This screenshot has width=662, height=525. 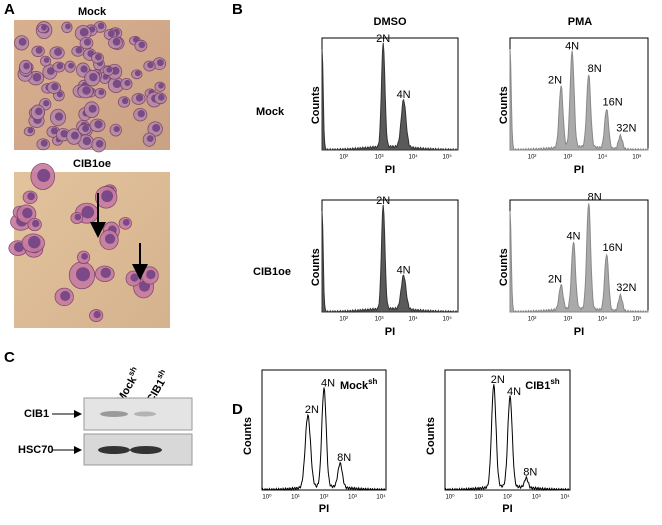 I want to click on title-name: CIB1, so click(x=537, y=386).